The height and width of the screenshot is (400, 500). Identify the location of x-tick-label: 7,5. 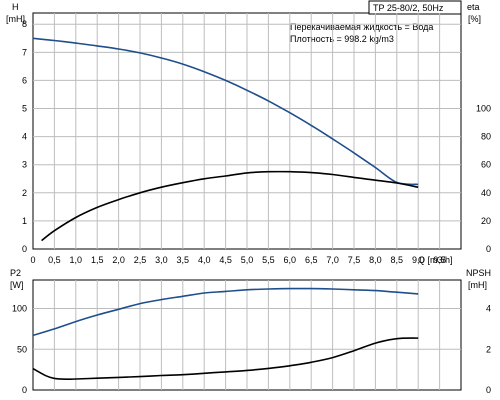
(354, 260).